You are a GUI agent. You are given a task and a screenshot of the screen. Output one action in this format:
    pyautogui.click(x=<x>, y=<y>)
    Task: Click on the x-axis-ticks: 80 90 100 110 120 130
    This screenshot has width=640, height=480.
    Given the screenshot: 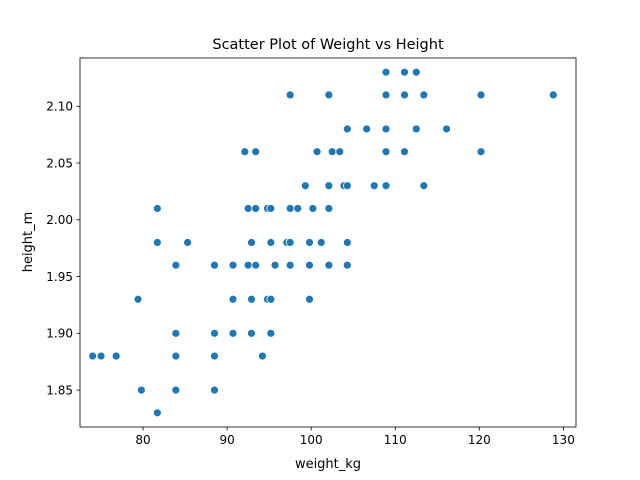 What is the action you would take?
    pyautogui.click(x=355, y=437)
    